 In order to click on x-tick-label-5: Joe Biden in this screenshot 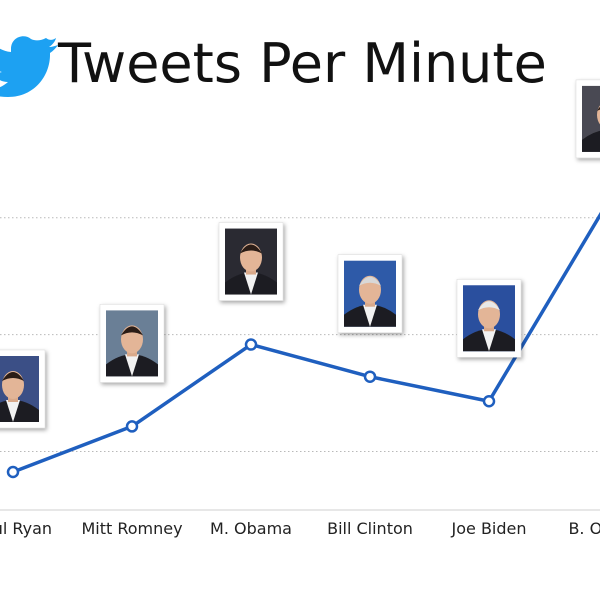, I will do `click(489, 528)`.